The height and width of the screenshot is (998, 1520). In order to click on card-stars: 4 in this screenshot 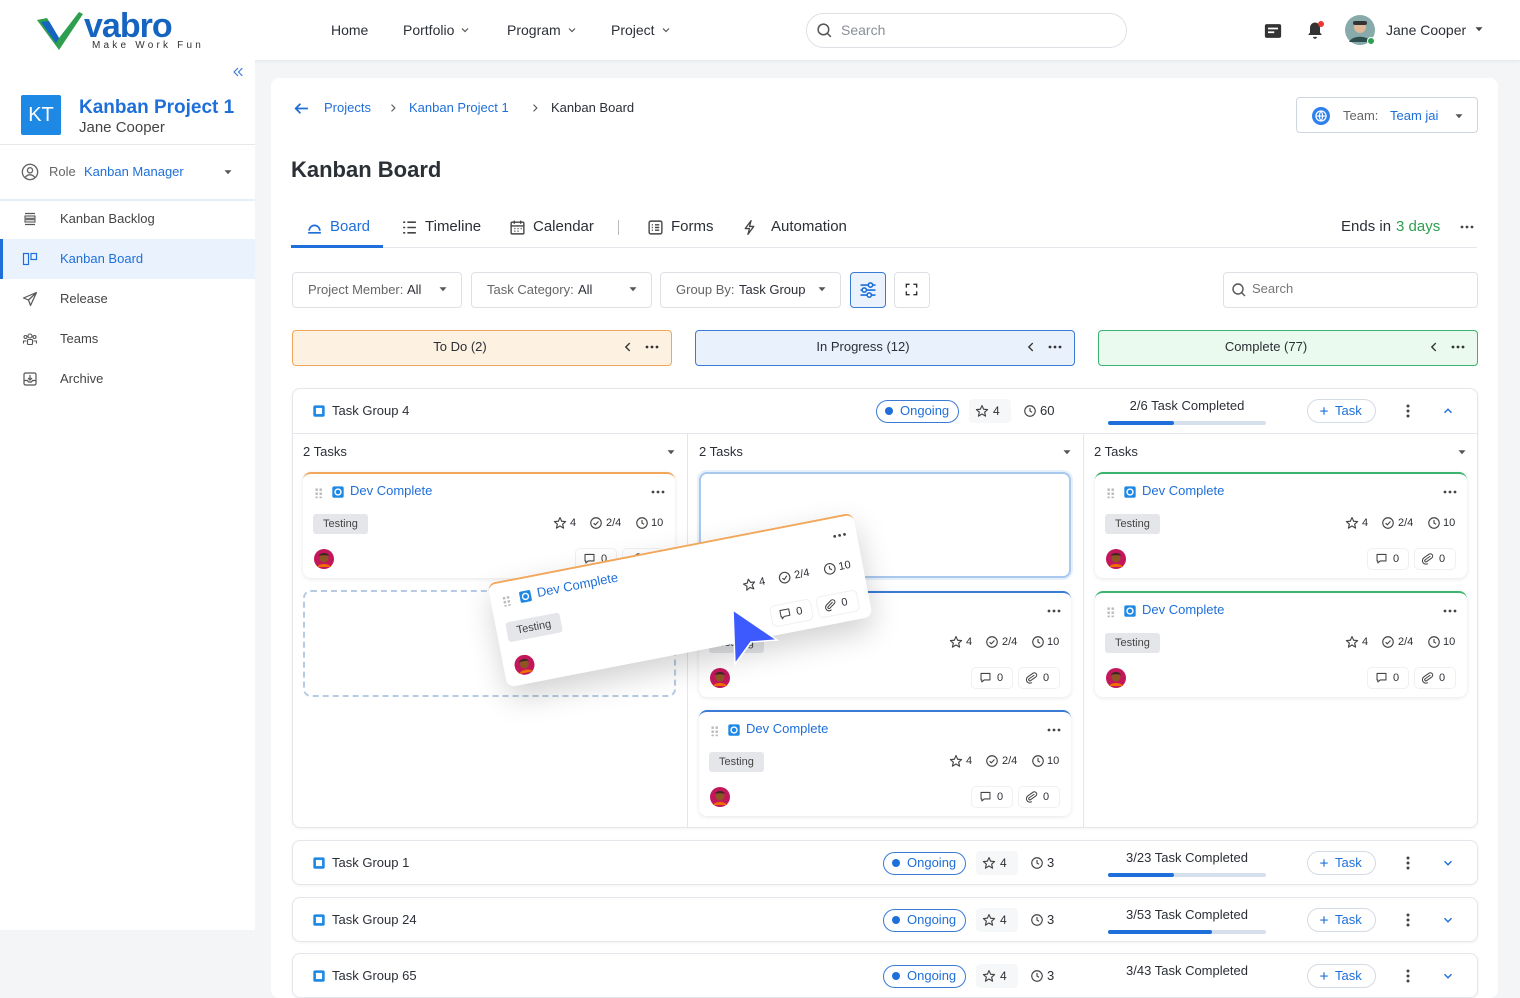, I will do `click(573, 523)`.